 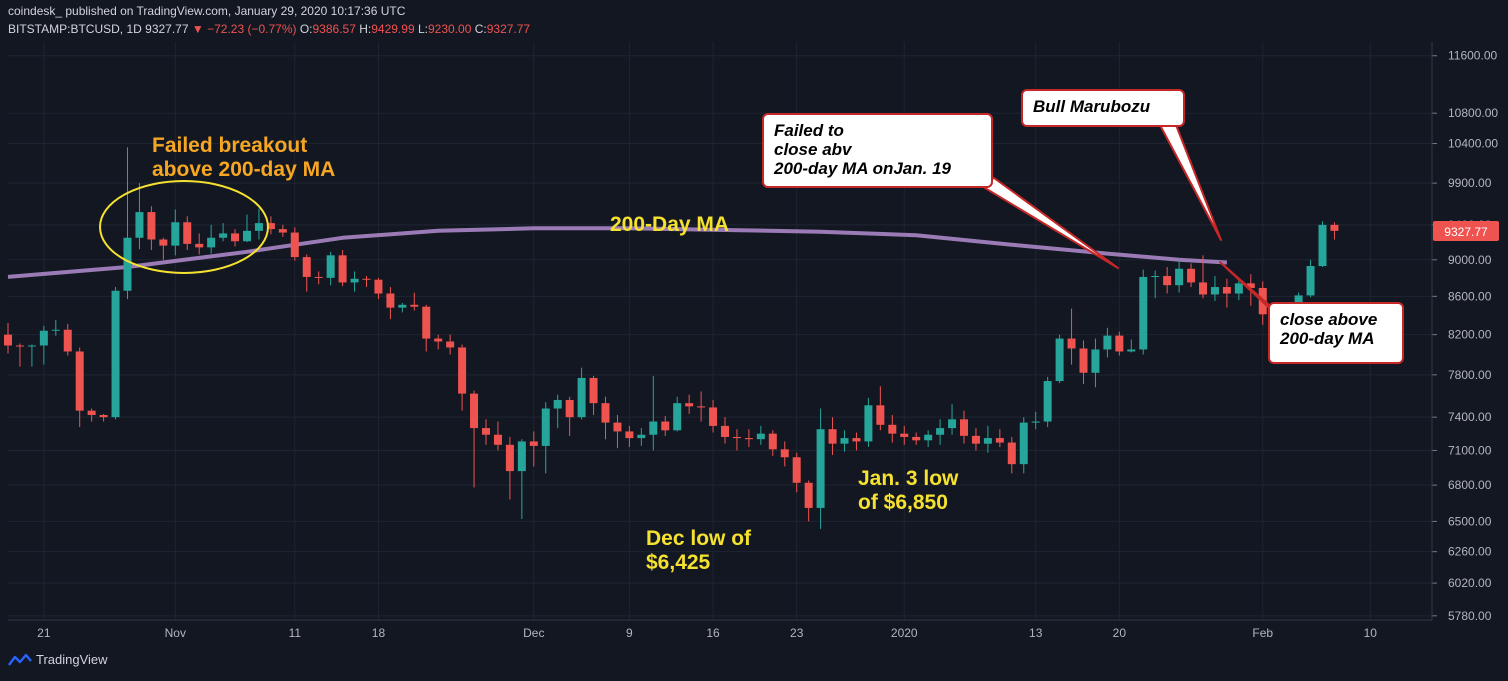 What do you see at coordinates (393, 29) in the screenshot?
I see `high-value: 9429.99` at bounding box center [393, 29].